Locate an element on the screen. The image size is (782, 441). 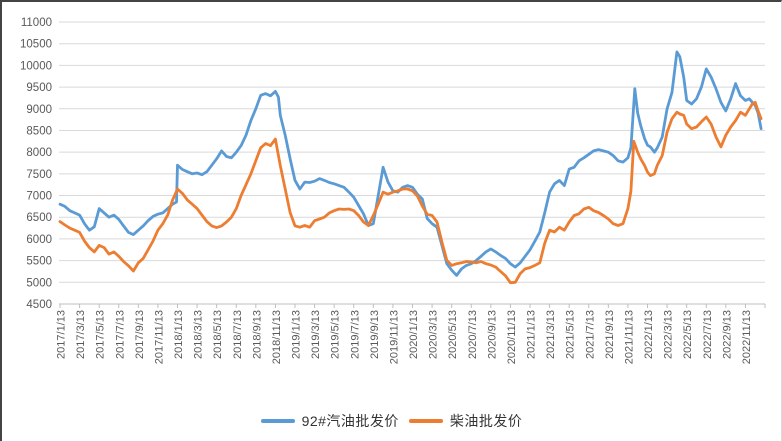
svg-text: 2021/9/13 is located at coordinates (610, 334).